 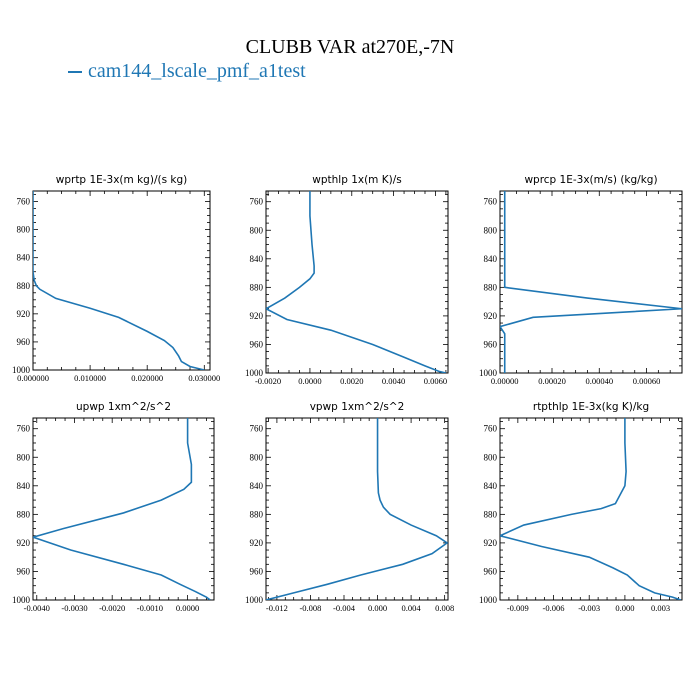 What do you see at coordinates (277, 608) in the screenshot?
I see `x-tick-label: -0.012` at bounding box center [277, 608].